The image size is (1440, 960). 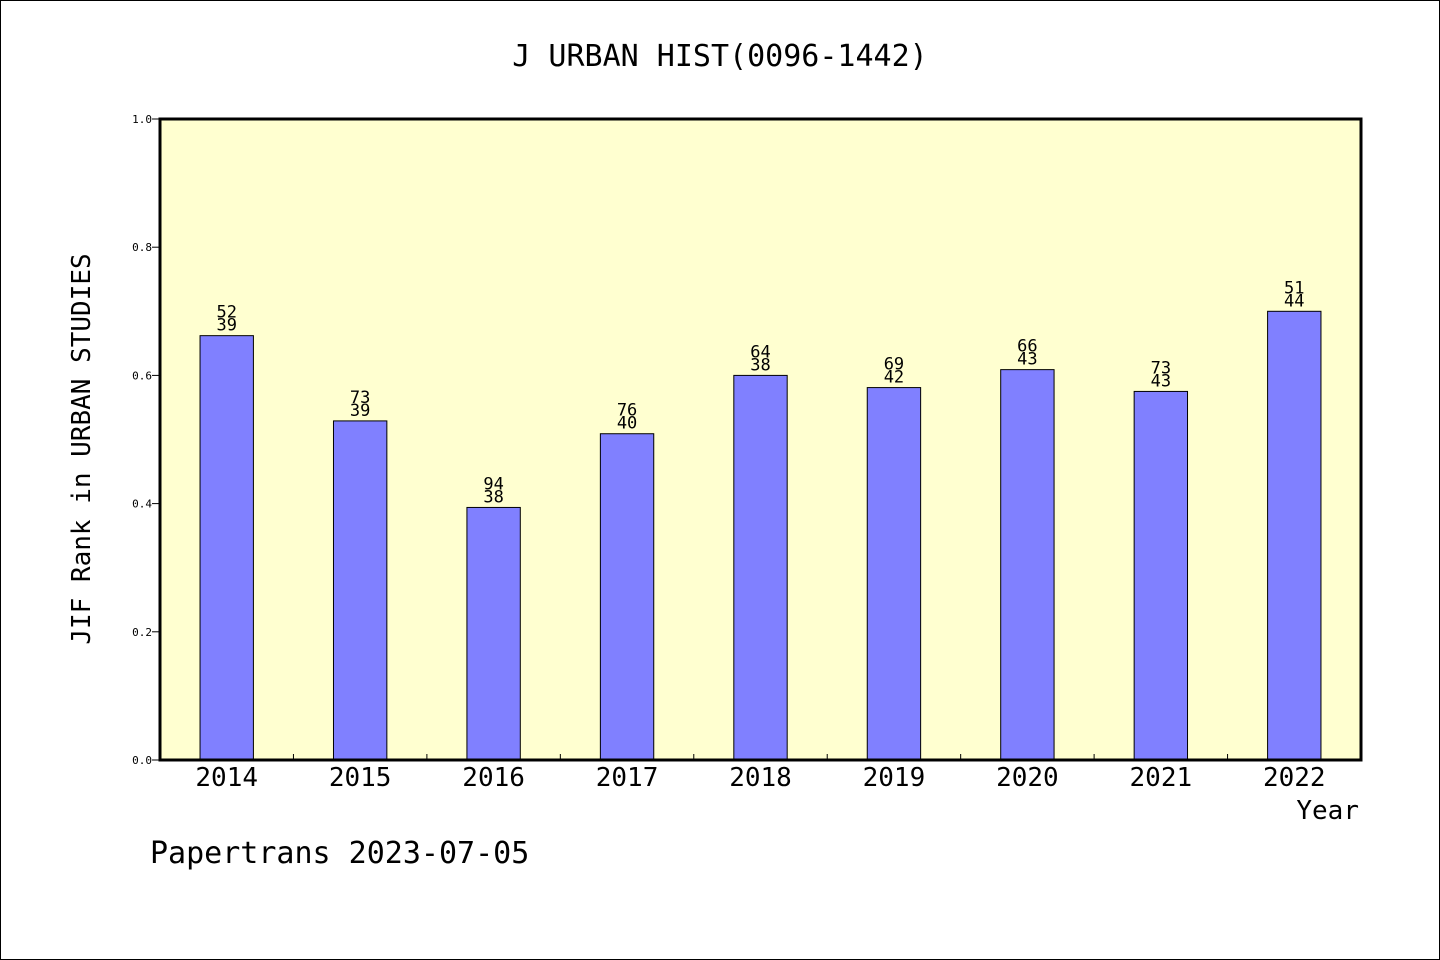 What do you see at coordinates (1027, 778) in the screenshot?
I see `x-tick-label: 2020` at bounding box center [1027, 778].